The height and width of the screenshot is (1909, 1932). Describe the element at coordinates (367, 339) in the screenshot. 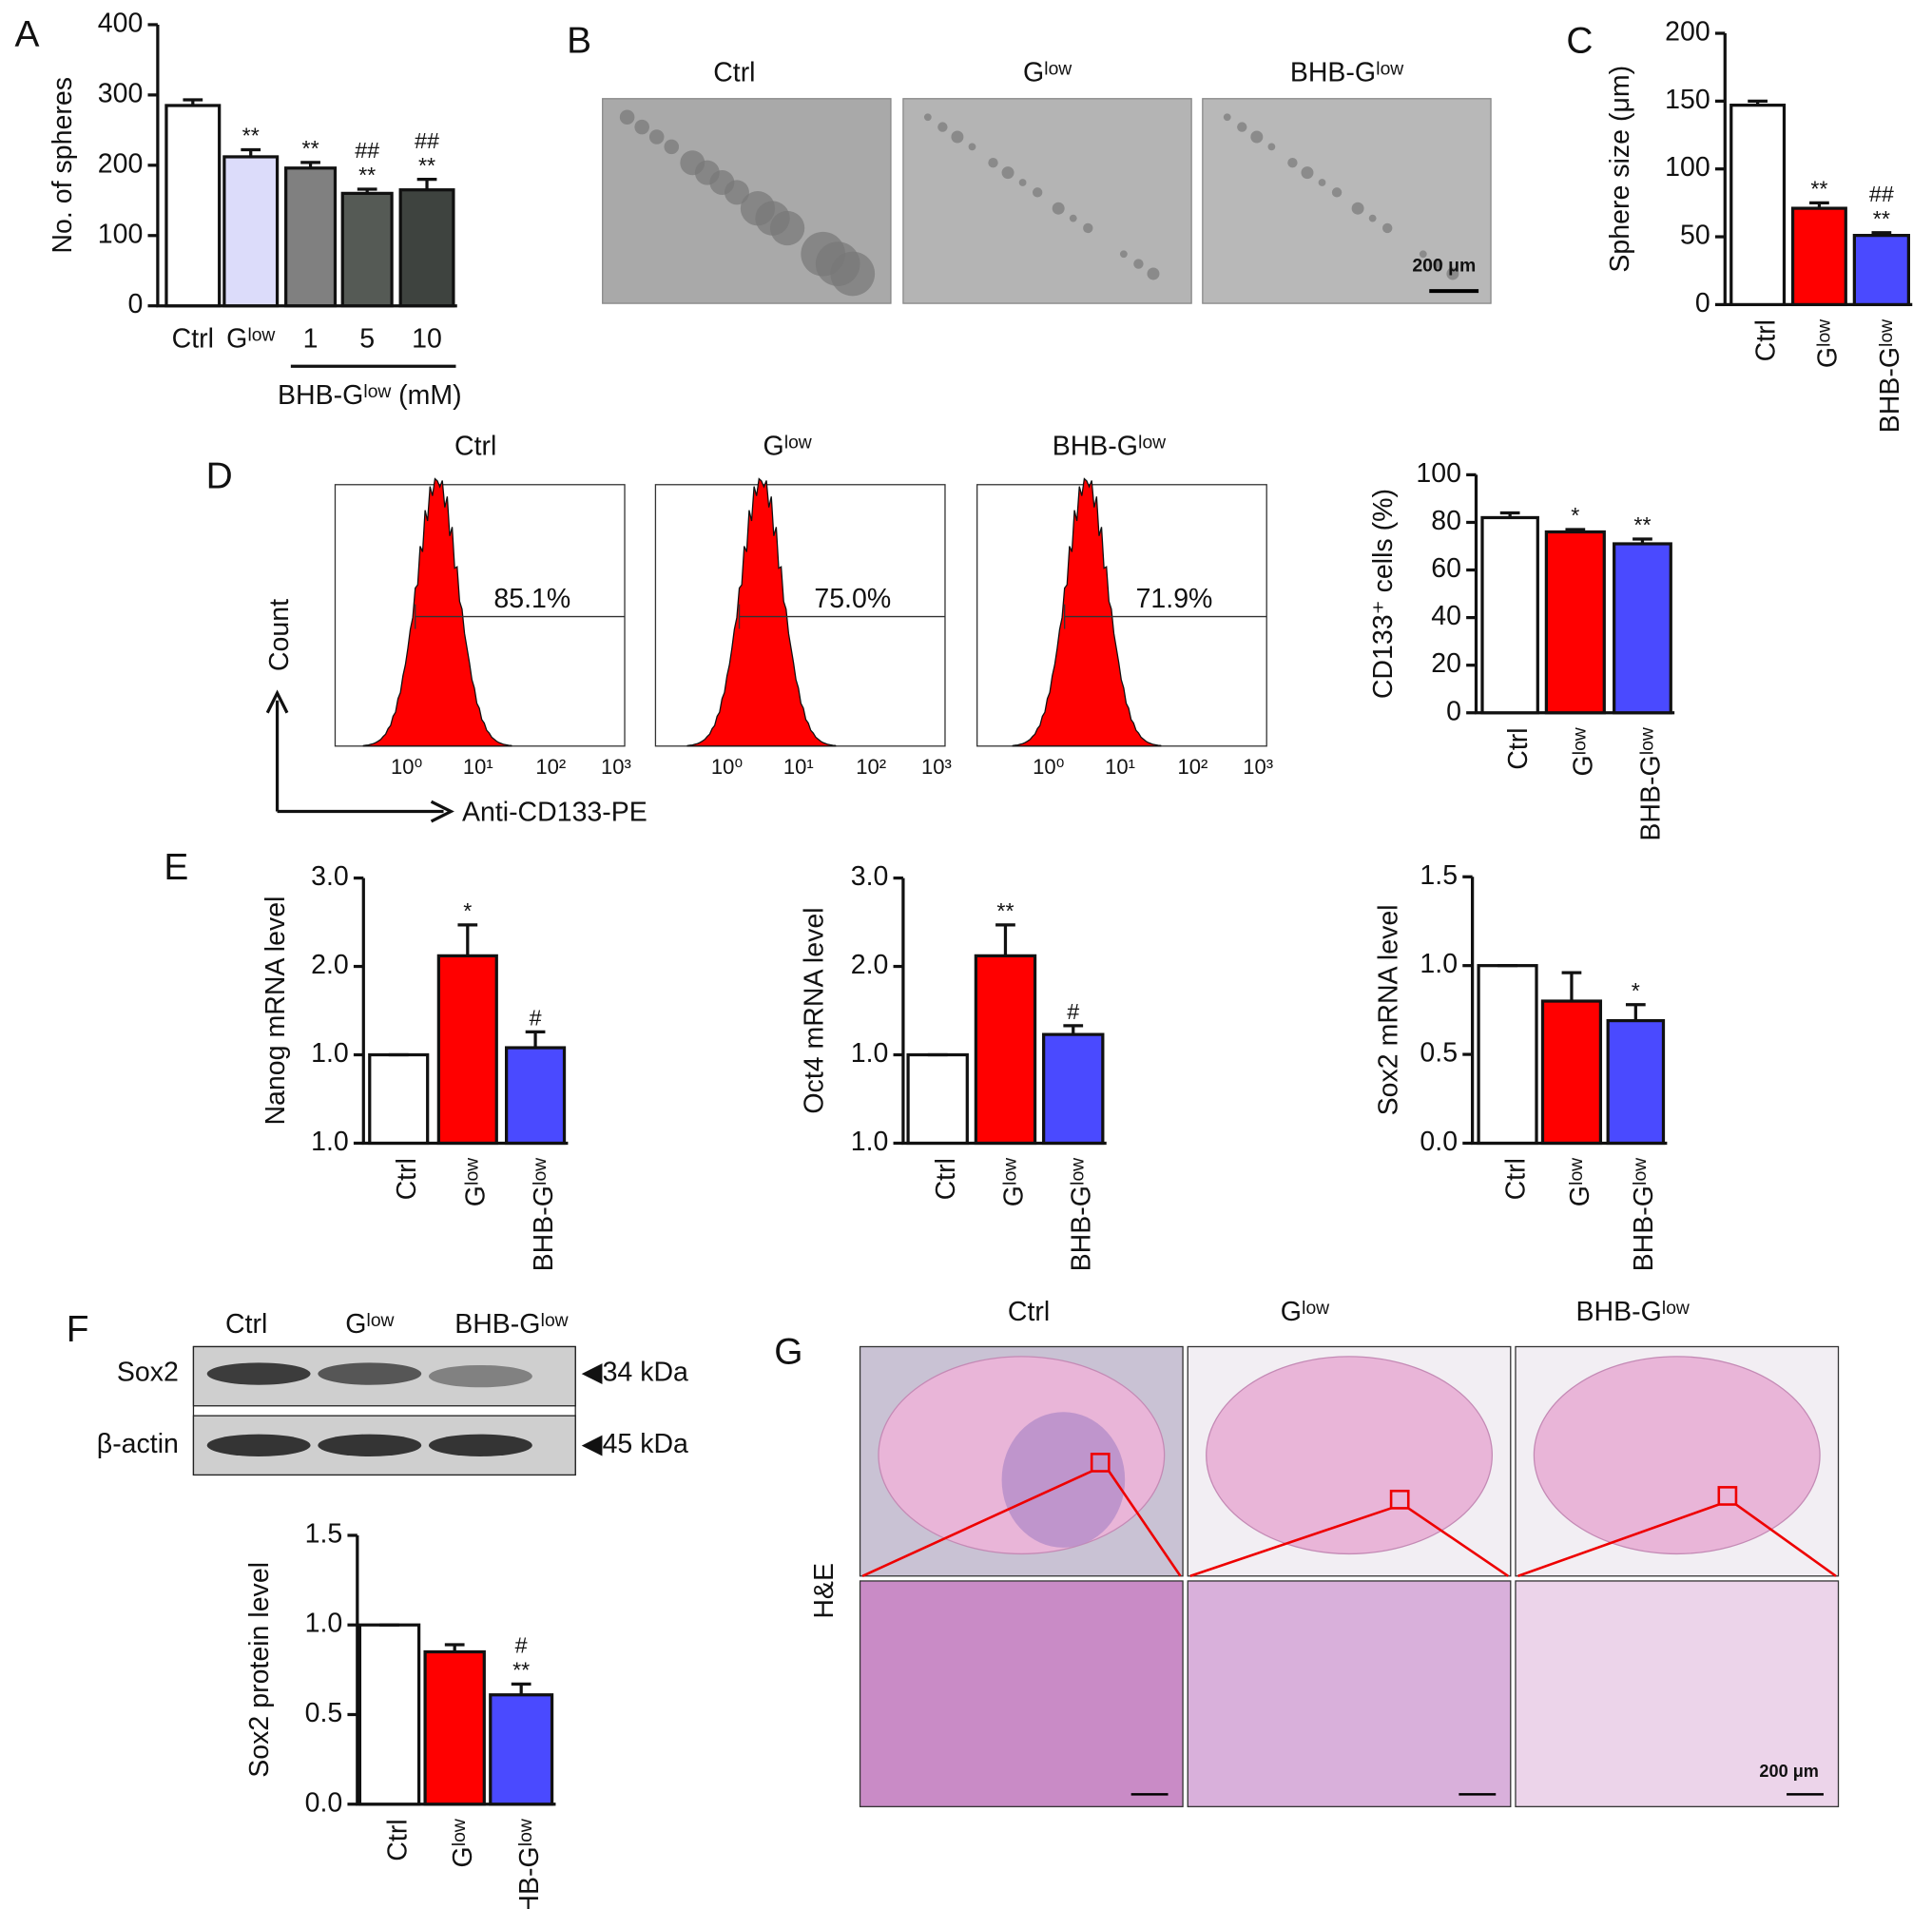

I see `x-tick-label: 5` at that location.